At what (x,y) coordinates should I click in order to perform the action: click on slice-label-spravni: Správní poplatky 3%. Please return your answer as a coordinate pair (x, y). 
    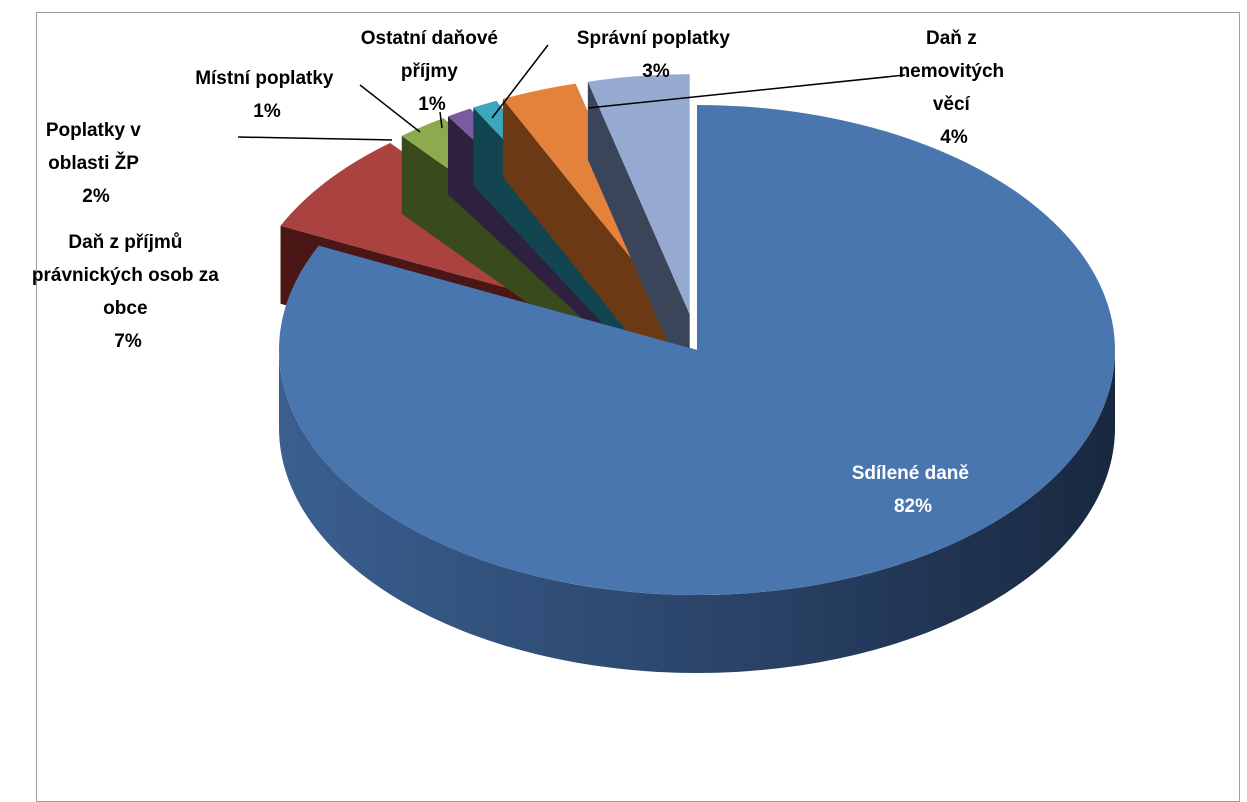
    Looking at the image, I should click on (656, 55).